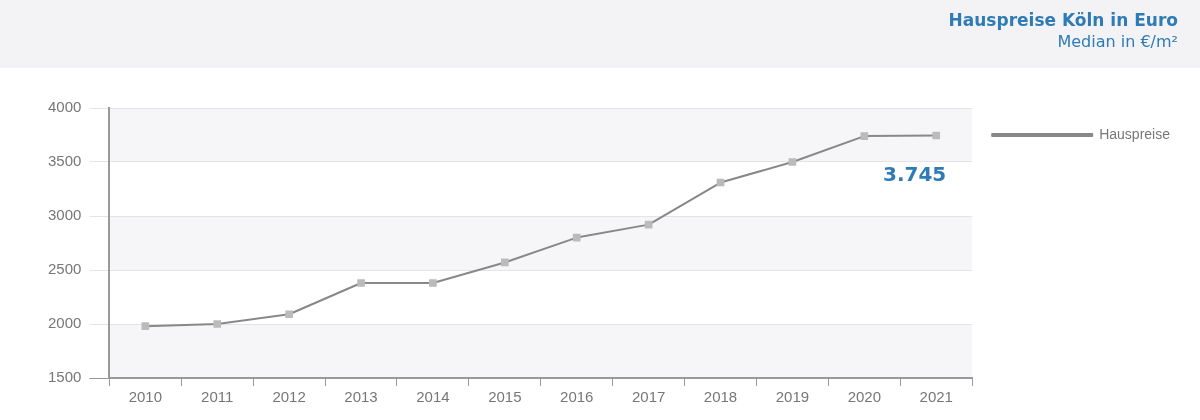 Image resolution: width=1200 pixels, height=420 pixels. What do you see at coordinates (64, 377) in the screenshot?
I see `y-tick-label: 1500` at bounding box center [64, 377].